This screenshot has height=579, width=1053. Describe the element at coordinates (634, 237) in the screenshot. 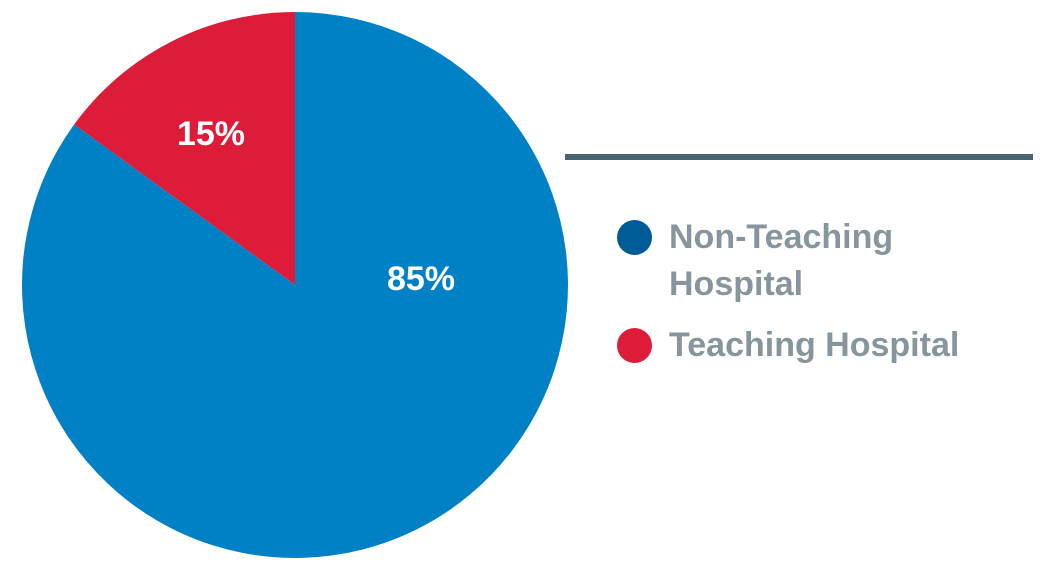

I see `legend-swatch-non-teaching` at that location.